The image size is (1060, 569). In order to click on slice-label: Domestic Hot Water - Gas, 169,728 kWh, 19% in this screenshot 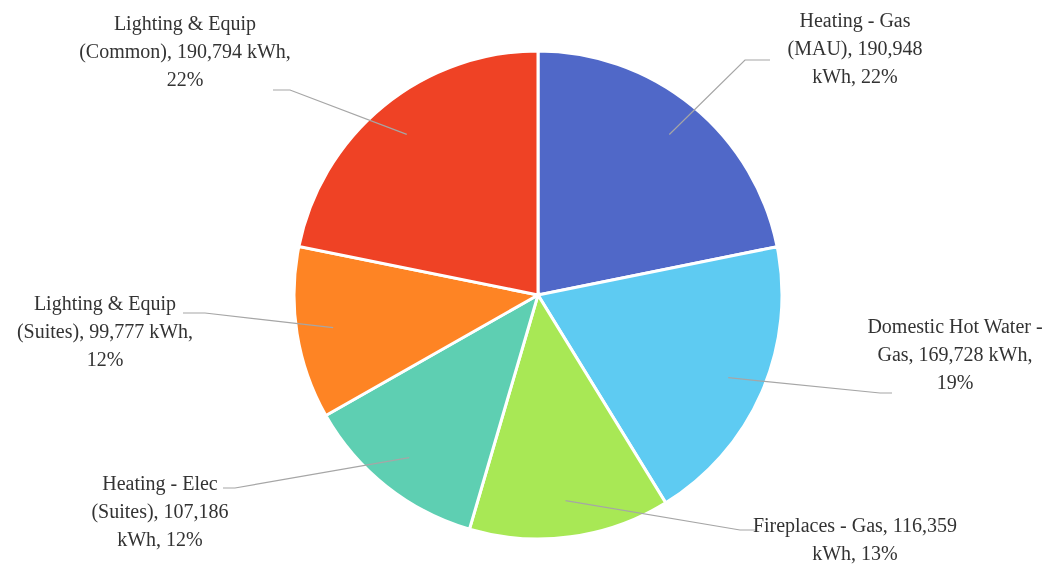, I will do `click(955, 354)`.